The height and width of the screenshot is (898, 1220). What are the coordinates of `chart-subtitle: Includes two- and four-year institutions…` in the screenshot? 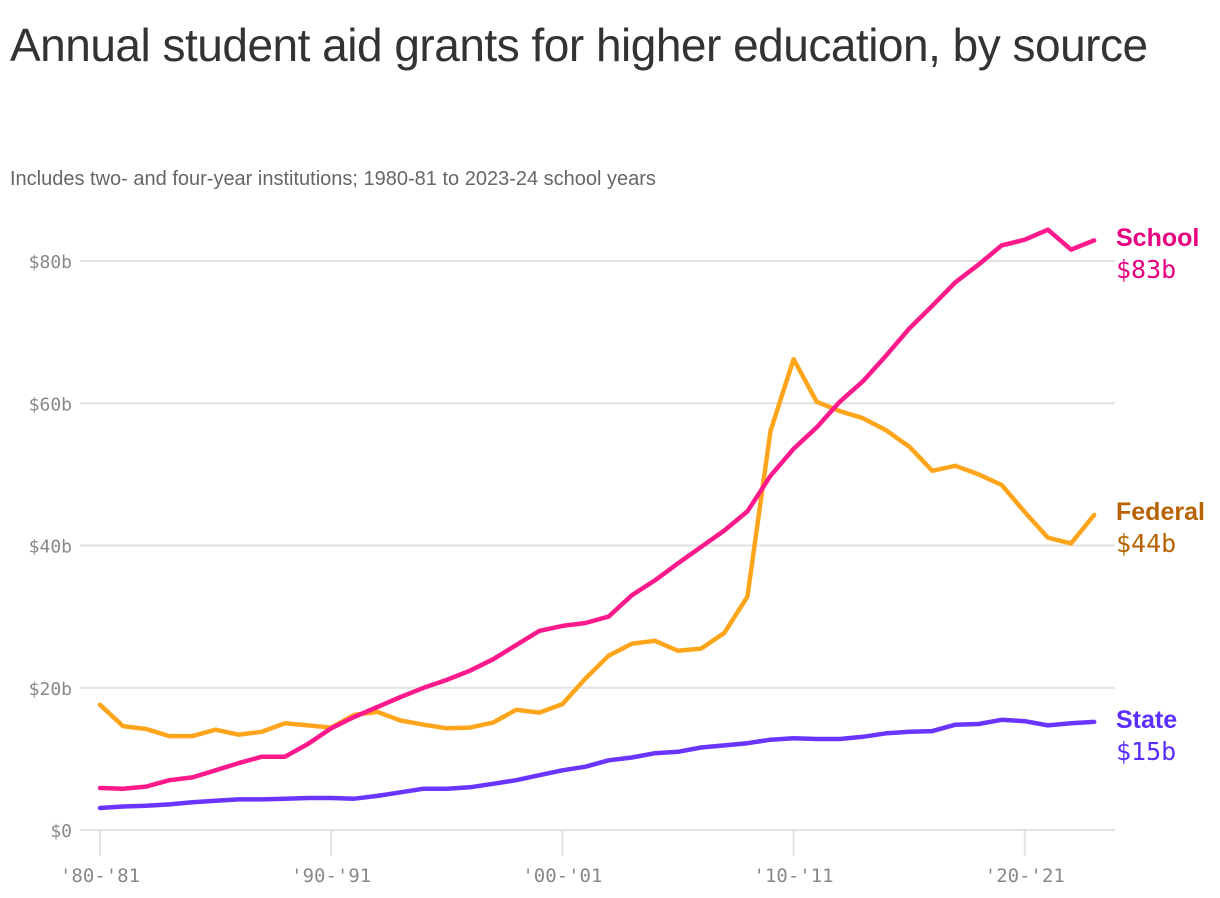 It's located at (333, 179).